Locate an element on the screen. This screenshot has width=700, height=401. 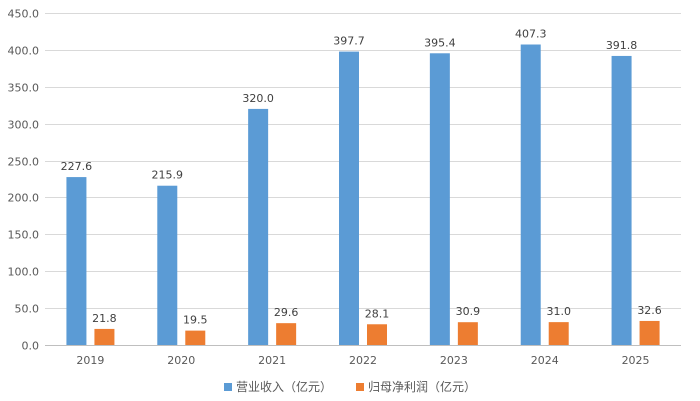
y-tick-label: 0.0 is located at coordinates (31, 346).